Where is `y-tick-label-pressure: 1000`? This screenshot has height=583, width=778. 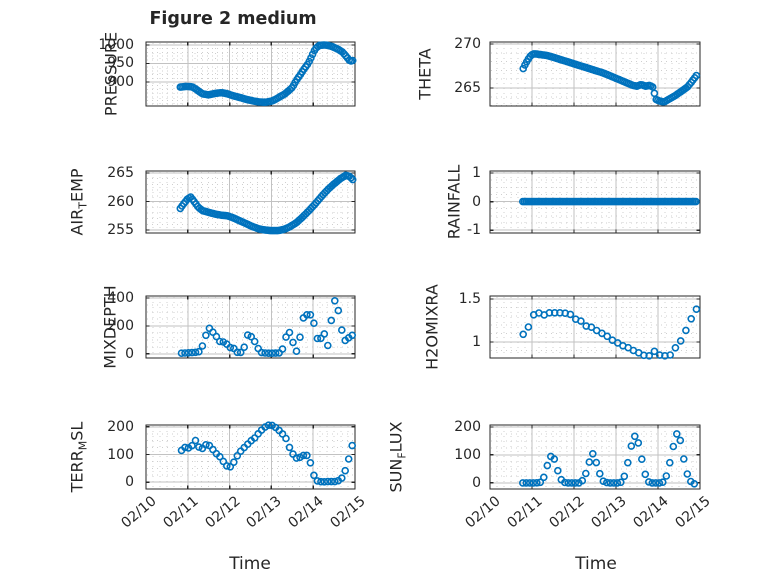
y-tick-label-pressure: 1000 is located at coordinates (116, 44).